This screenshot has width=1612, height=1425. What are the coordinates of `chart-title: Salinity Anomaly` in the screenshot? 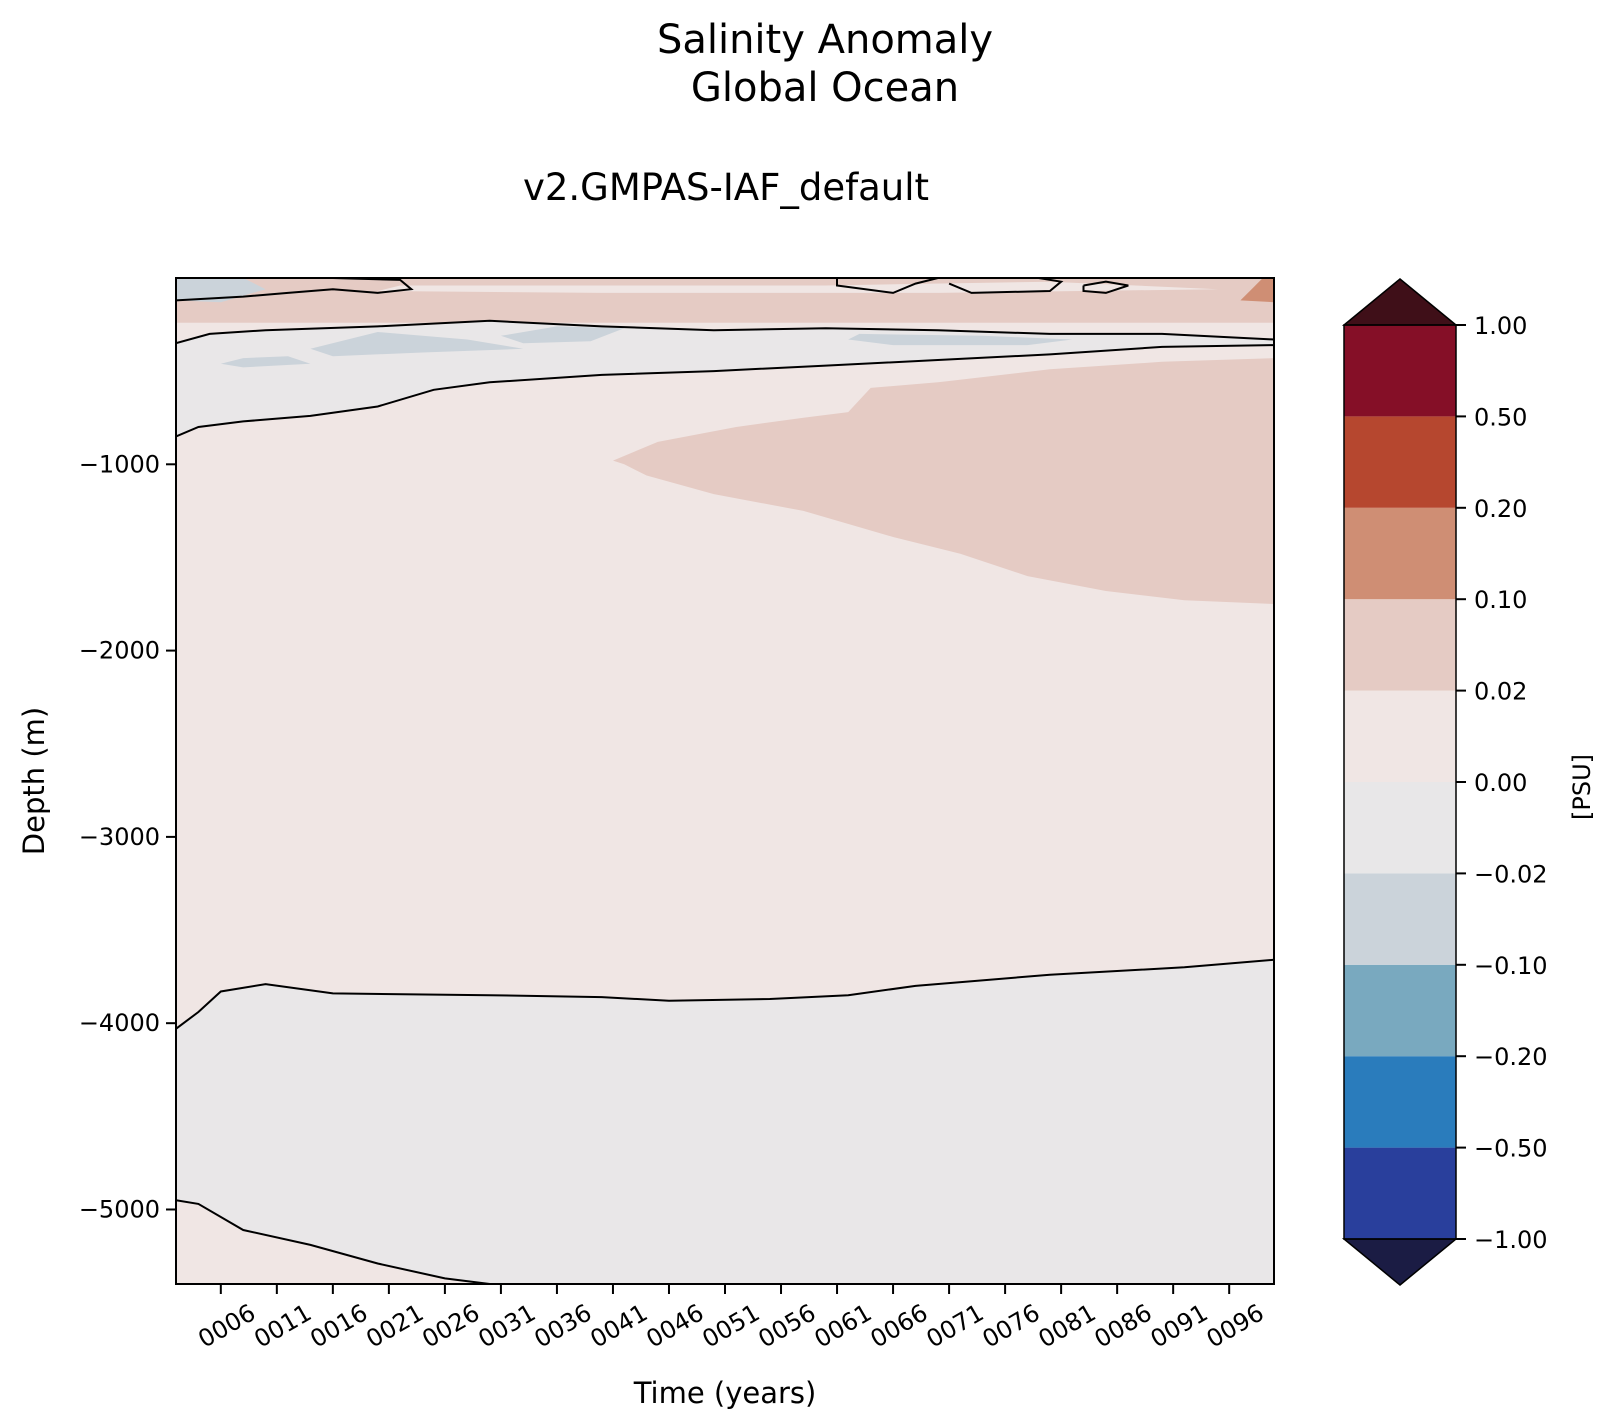 It's located at (825, 40).